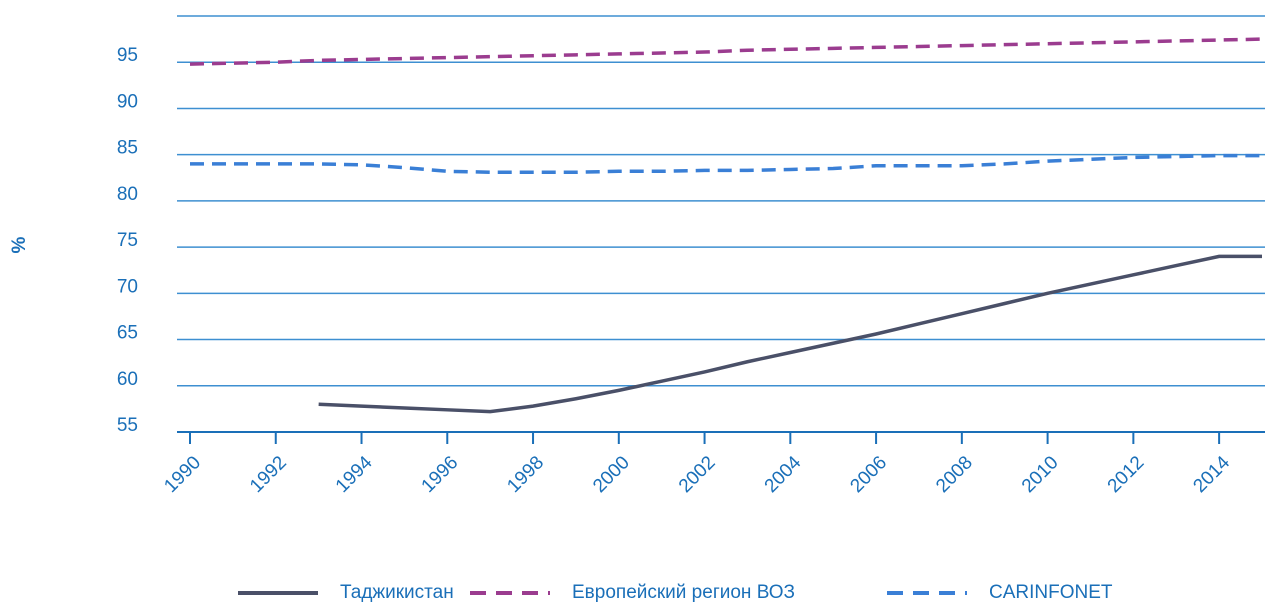 This screenshot has height=605, width=1286. I want to click on y-tick-label: 90, so click(127, 101).